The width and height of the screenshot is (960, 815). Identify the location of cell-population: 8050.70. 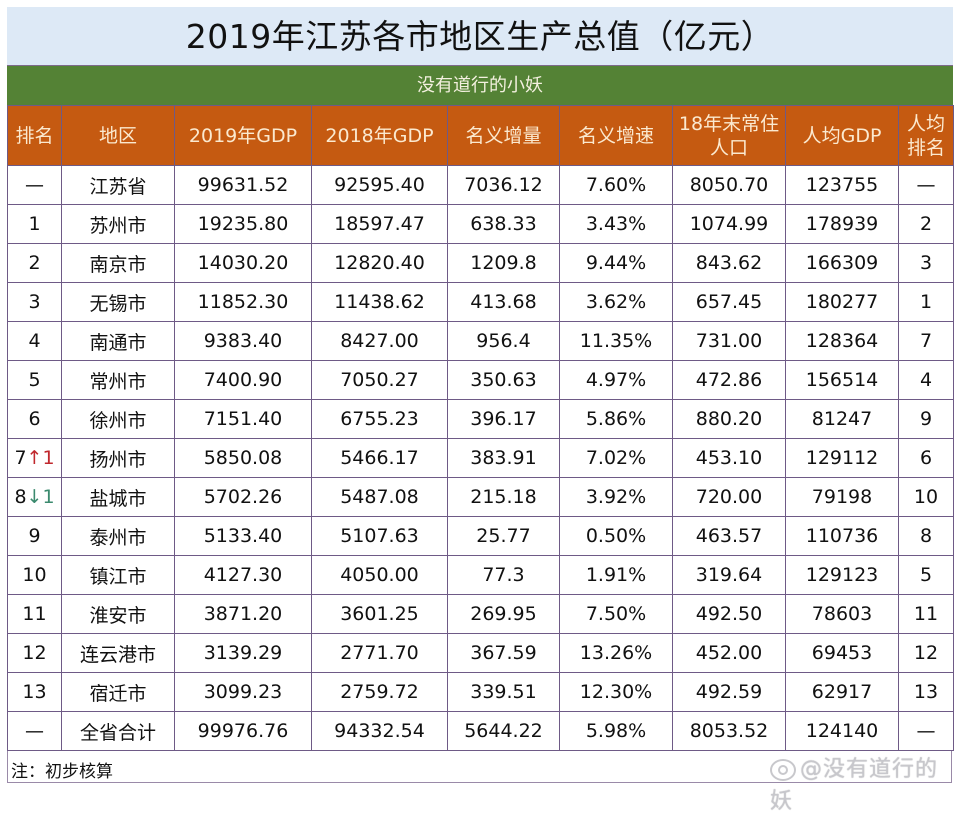
(729, 185).